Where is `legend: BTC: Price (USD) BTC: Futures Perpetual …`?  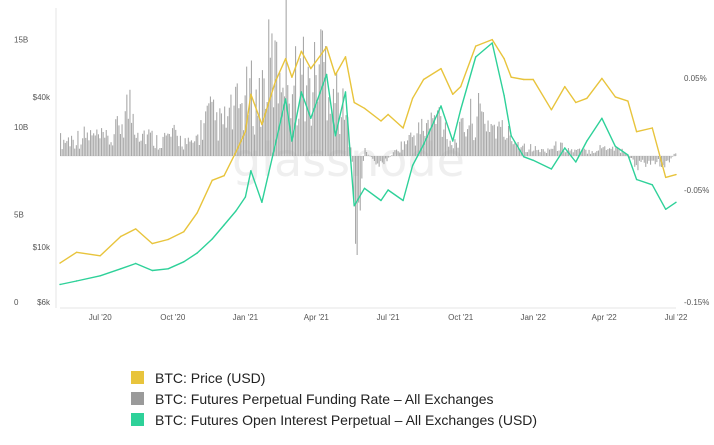
legend: BTC: Price (USD) BTC: Futures Perpetual … is located at coordinates (334, 398).